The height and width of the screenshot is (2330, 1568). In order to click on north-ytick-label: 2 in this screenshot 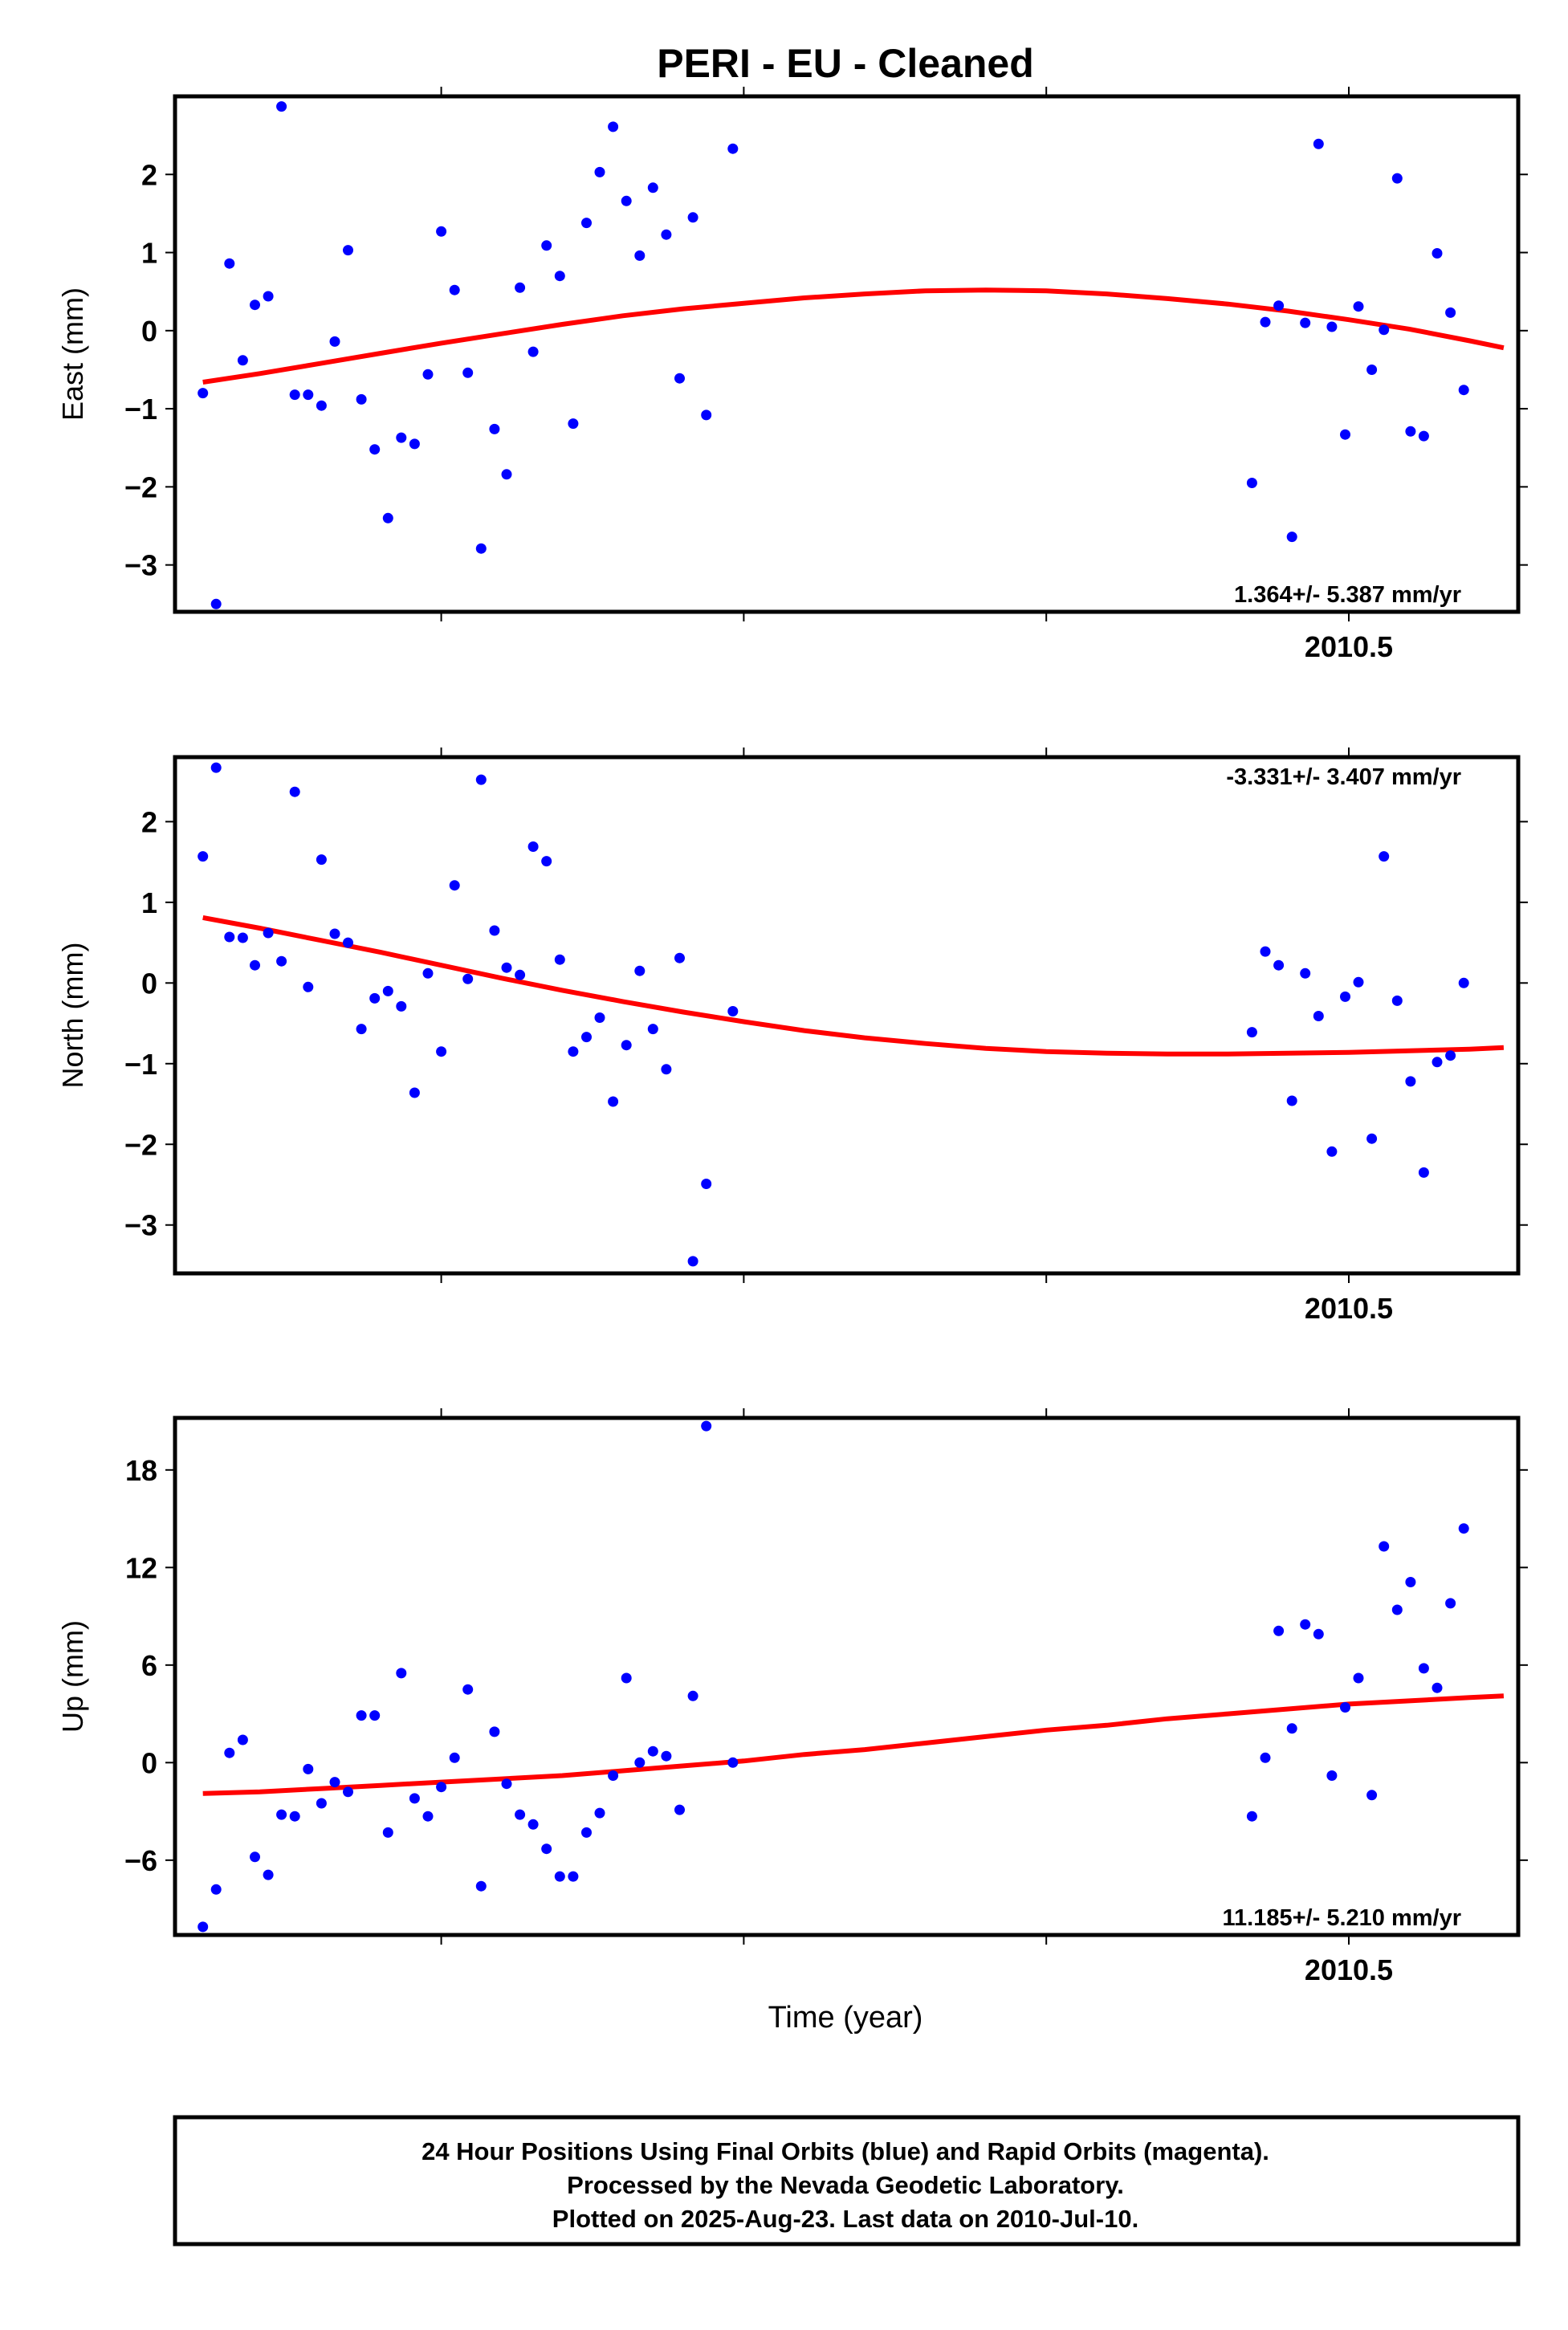, I will do `click(149, 821)`.